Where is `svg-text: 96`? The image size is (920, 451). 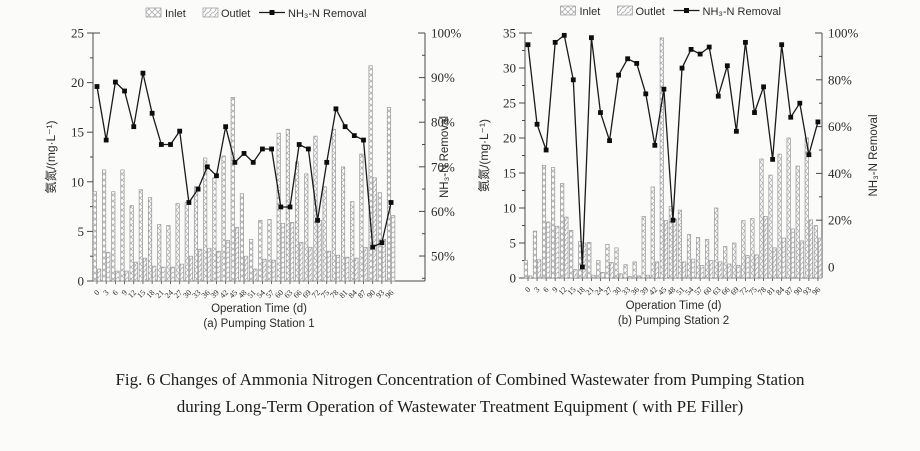 svg-text: 96 is located at coordinates (389, 294).